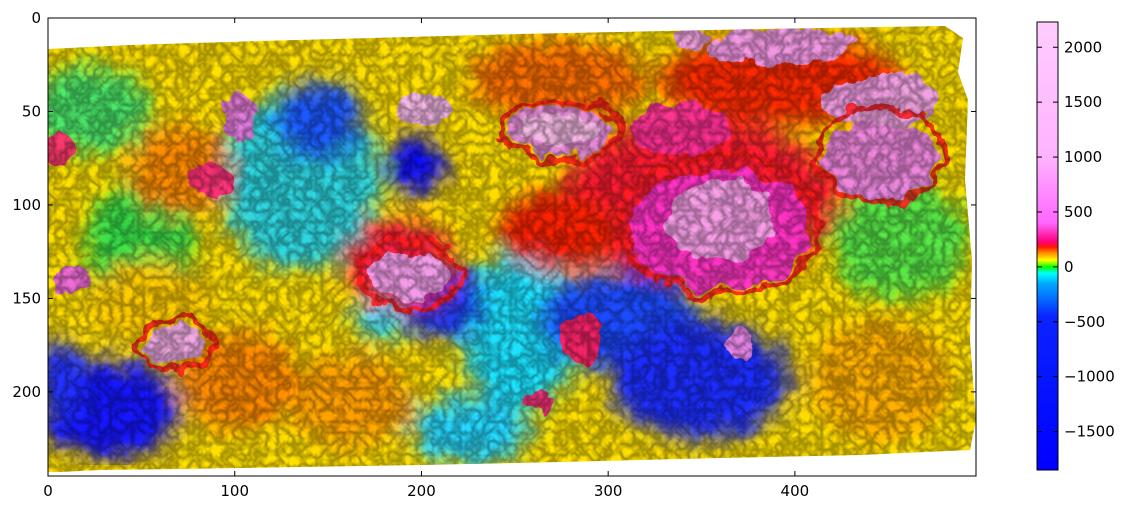  Describe the element at coordinates (1078, 212) in the screenshot. I see `colorbar-tick-label: 500` at that location.